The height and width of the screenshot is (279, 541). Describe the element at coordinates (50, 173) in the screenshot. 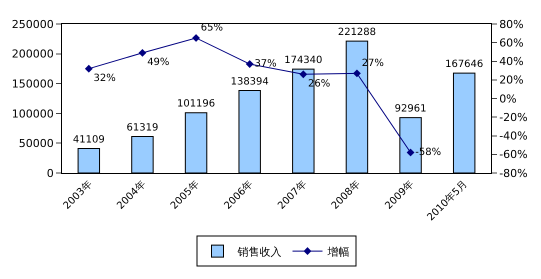

I see `y-tick-label: 0` at that location.